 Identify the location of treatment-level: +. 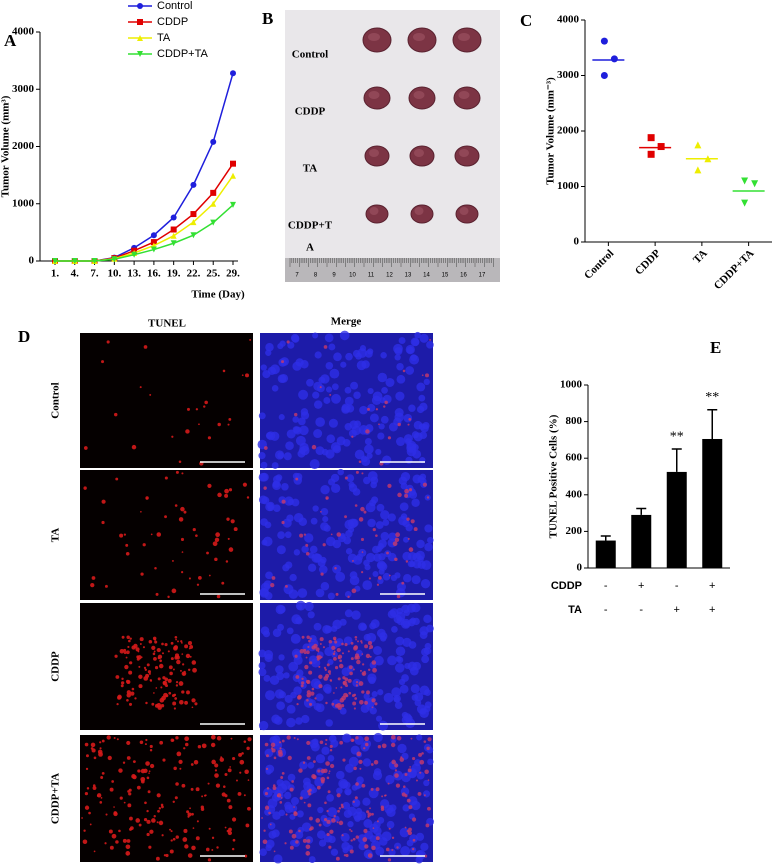
(641, 586).